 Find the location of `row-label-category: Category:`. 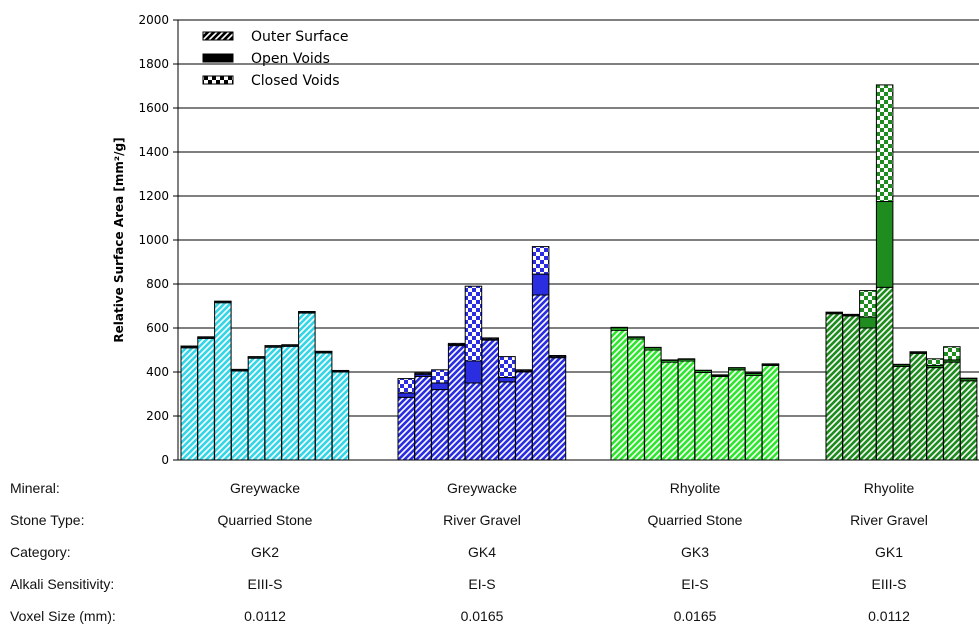

row-label-category: Category: is located at coordinates (40, 552).